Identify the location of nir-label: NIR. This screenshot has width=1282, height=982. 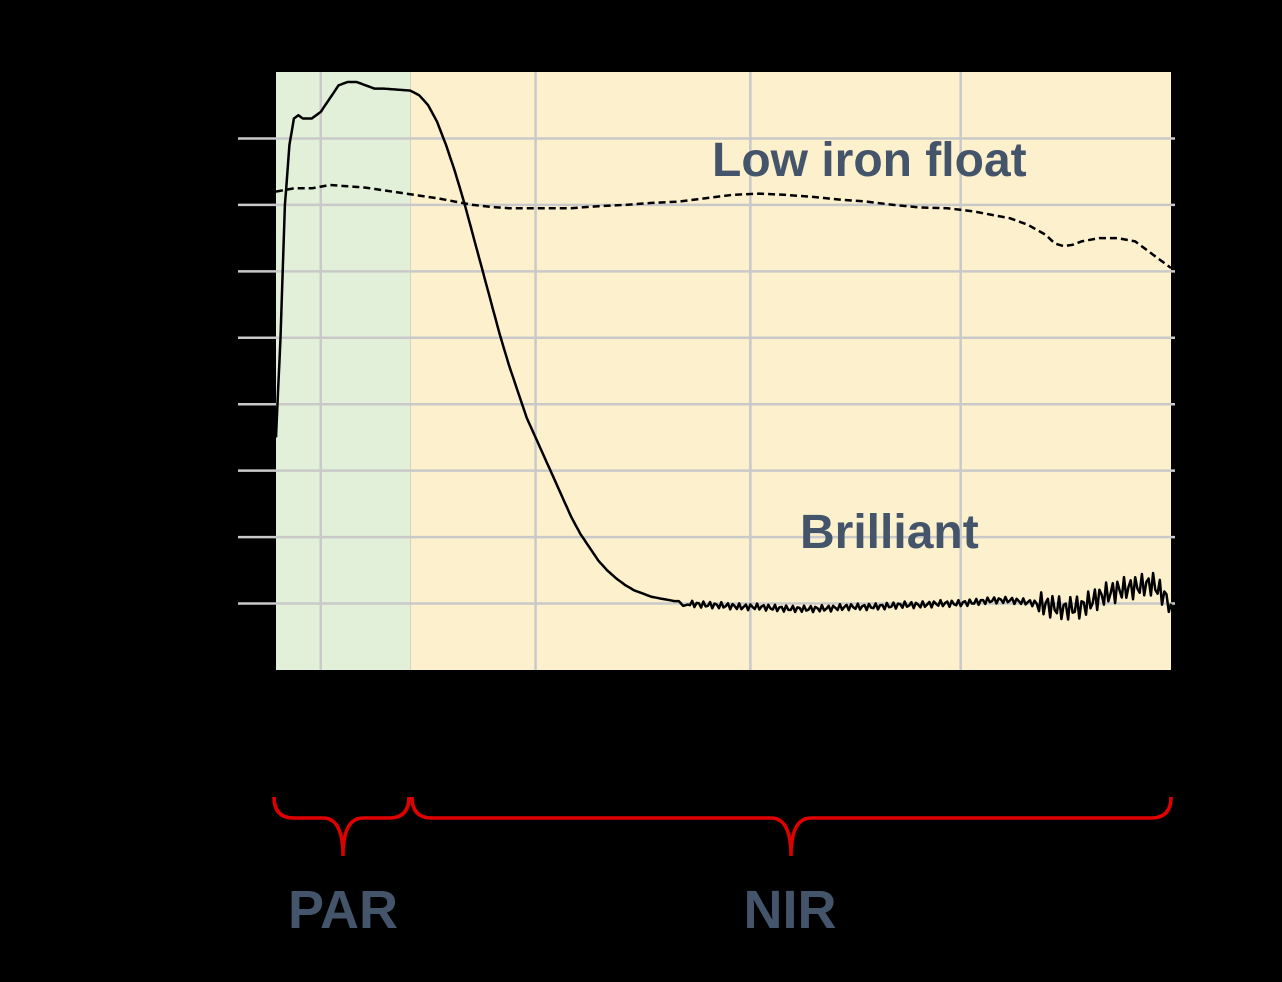
(790, 910).